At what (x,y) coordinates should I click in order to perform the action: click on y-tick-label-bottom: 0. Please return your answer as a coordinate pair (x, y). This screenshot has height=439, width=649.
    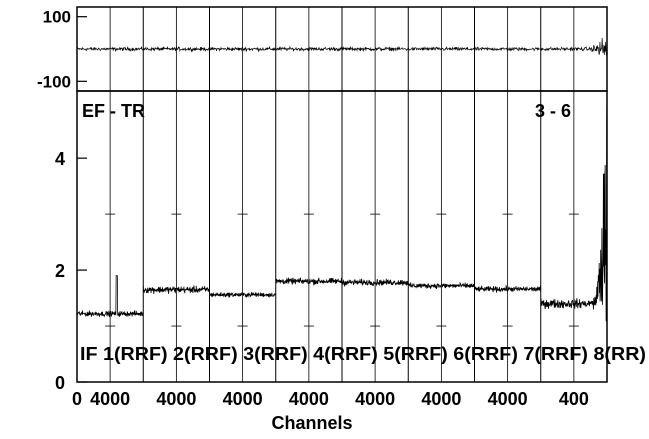
    Looking at the image, I should click on (60, 383).